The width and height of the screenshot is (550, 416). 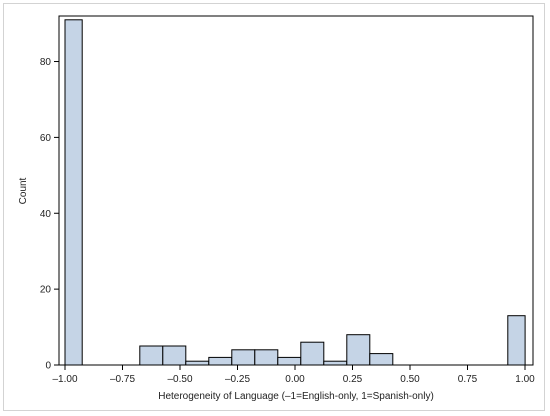 What do you see at coordinates (237, 379) in the screenshot?
I see `x-tick-label: –0.25` at bounding box center [237, 379].